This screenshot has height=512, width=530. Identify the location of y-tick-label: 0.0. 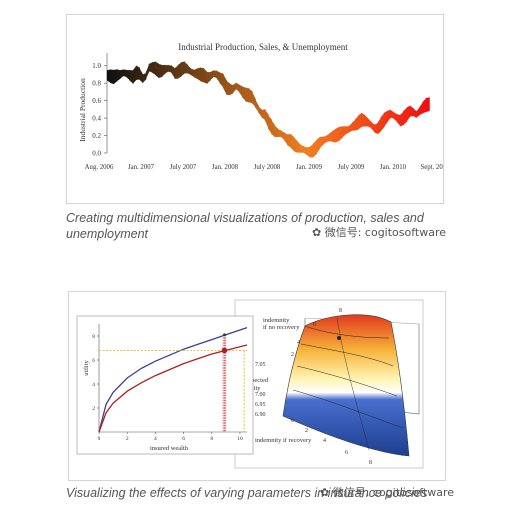
(96, 154).